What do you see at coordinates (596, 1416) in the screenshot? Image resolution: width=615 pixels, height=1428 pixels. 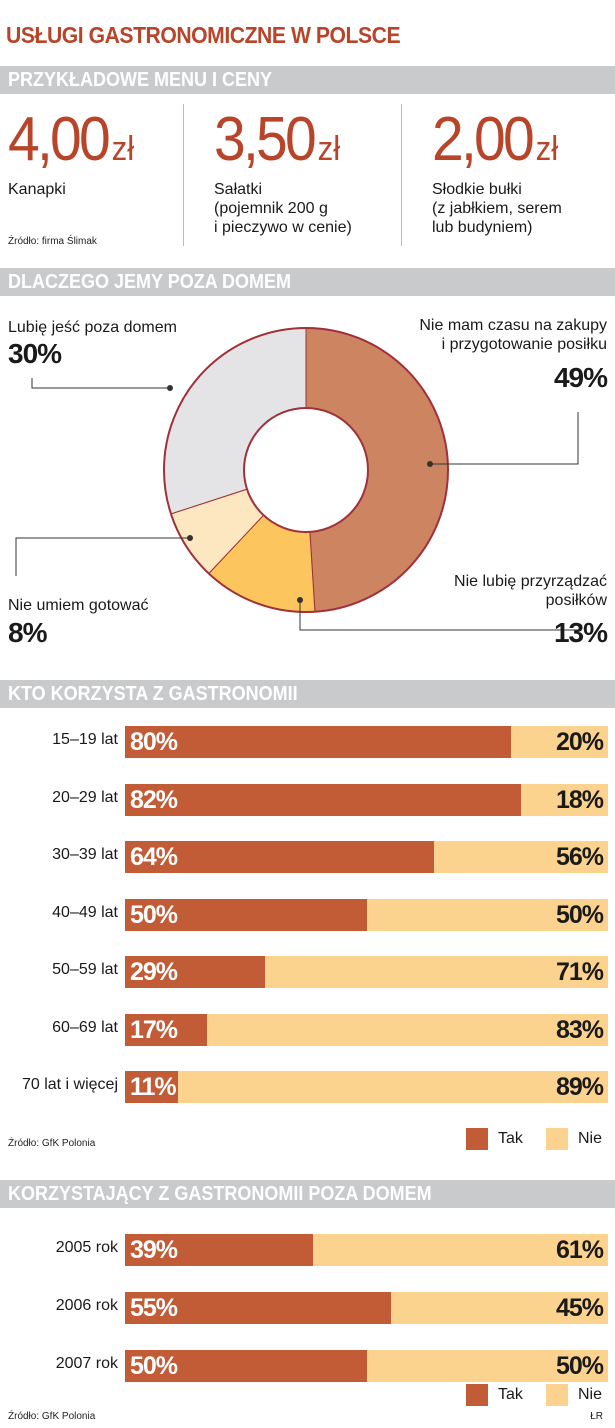 I see `author-credit: ŁR` at bounding box center [596, 1416].